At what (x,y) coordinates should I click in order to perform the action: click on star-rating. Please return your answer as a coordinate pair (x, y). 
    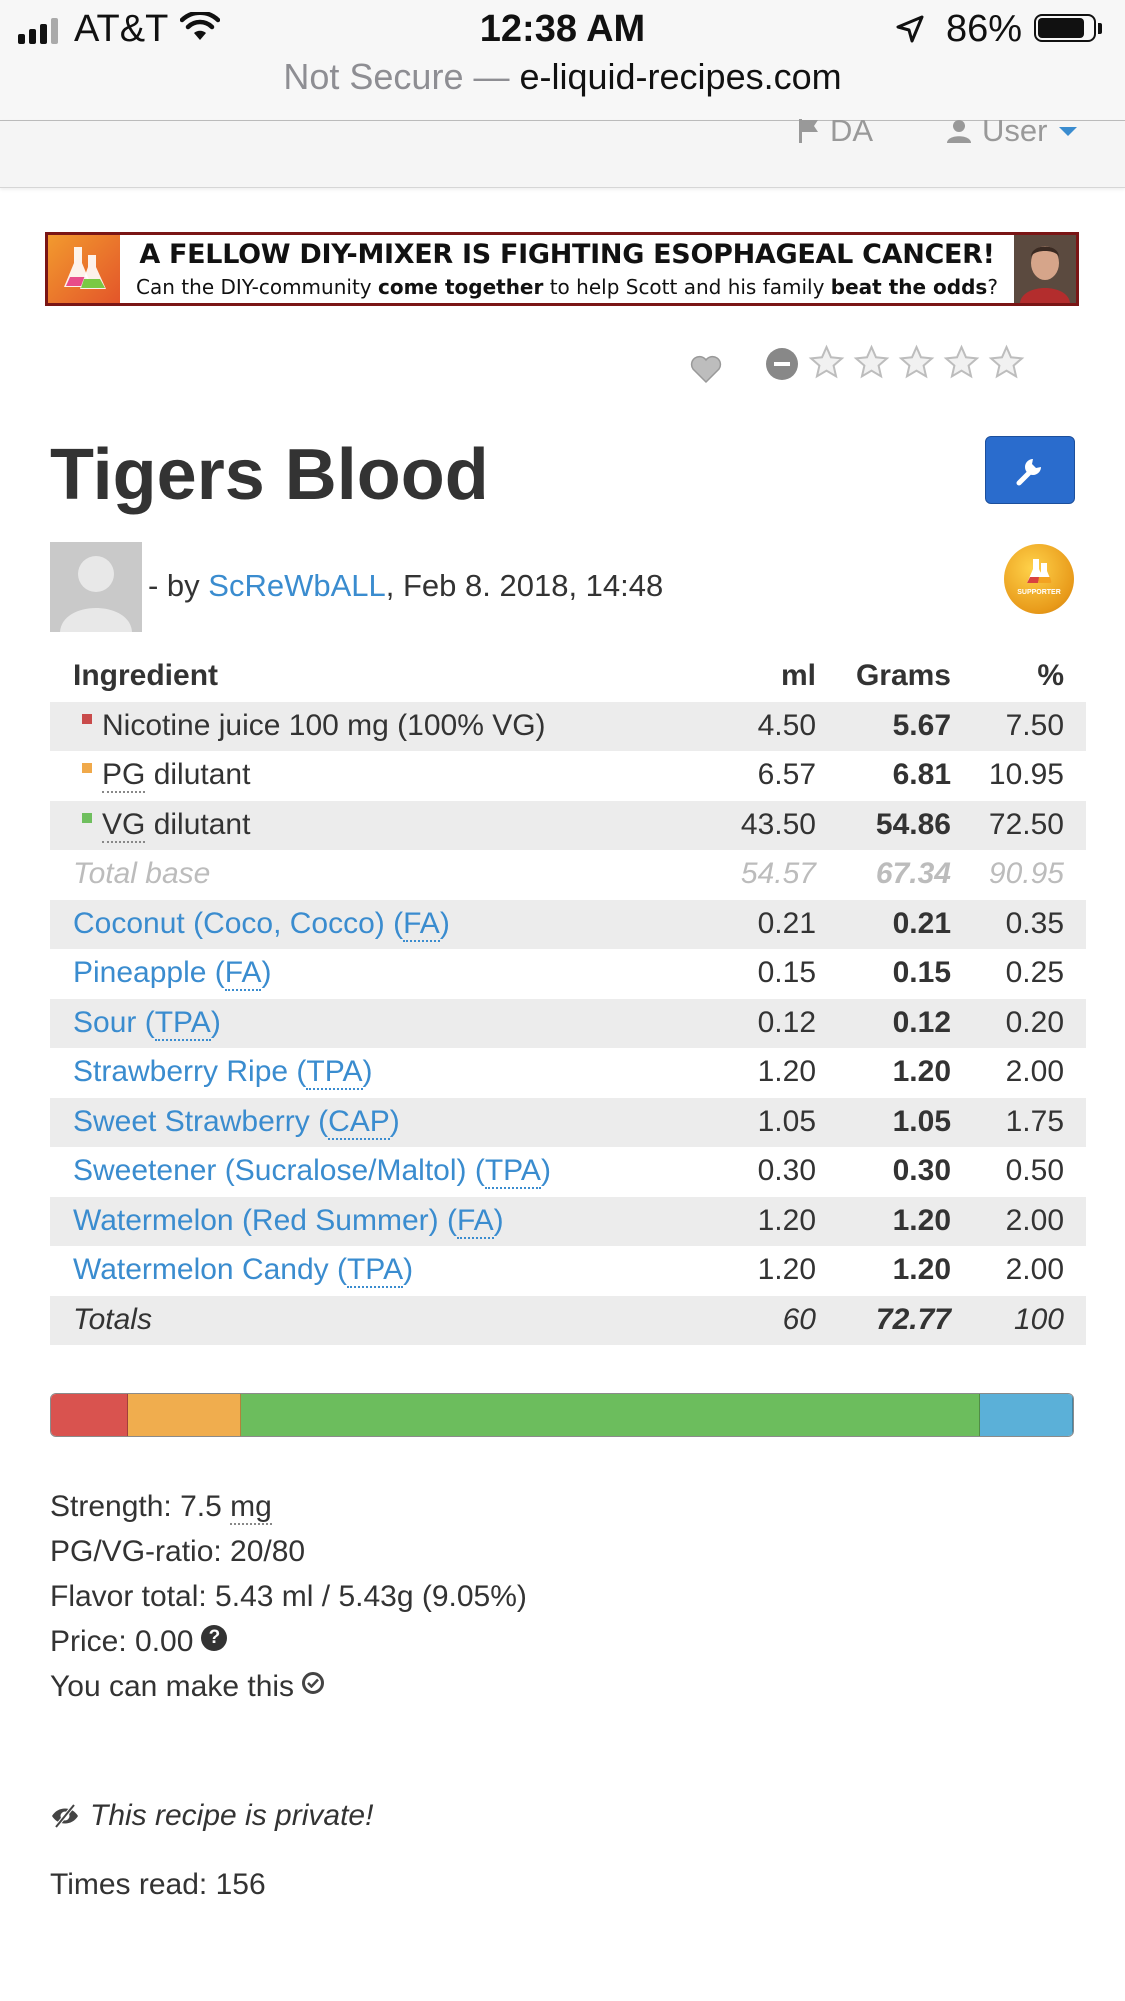
    Looking at the image, I should click on (916, 362).